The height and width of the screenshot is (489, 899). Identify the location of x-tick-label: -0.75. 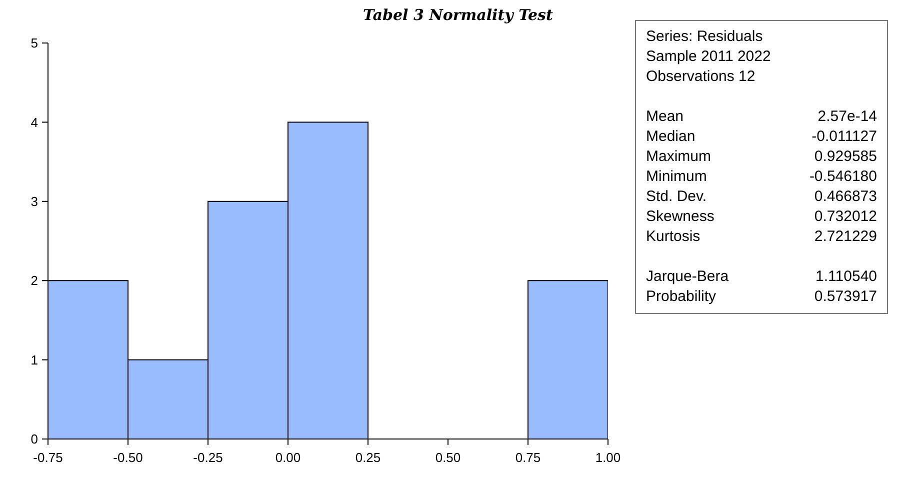
(48, 458).